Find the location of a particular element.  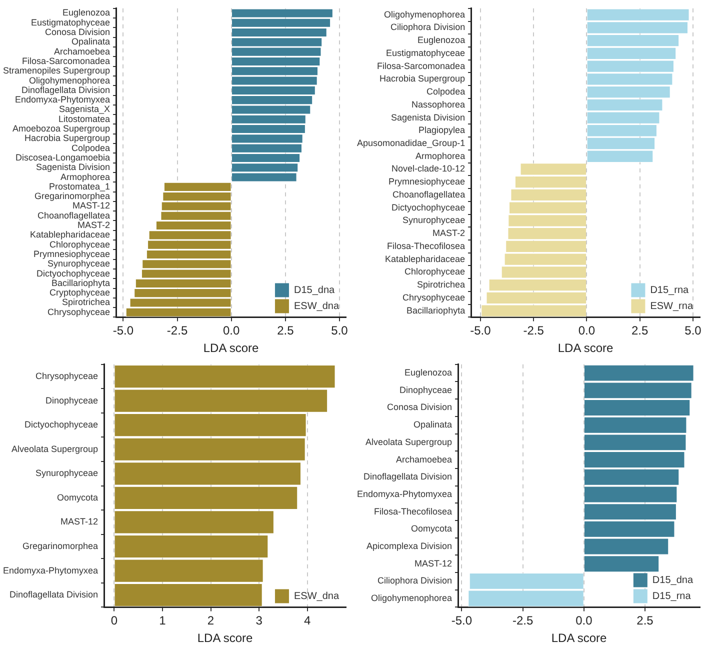

x-tick-label: 4 is located at coordinates (308, 621).